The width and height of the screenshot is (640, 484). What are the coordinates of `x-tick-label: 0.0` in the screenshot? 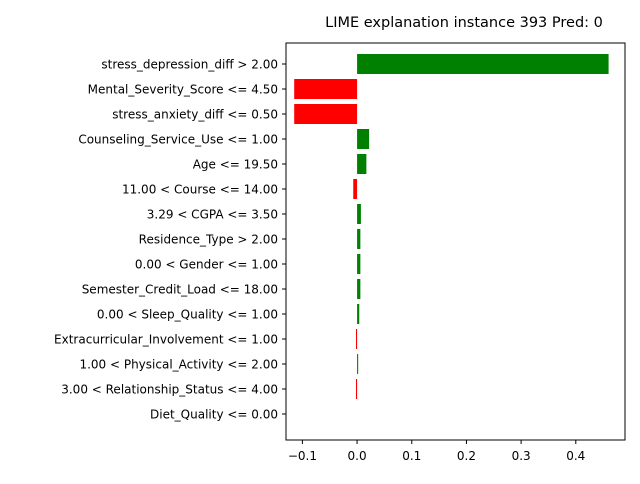 It's located at (357, 456).